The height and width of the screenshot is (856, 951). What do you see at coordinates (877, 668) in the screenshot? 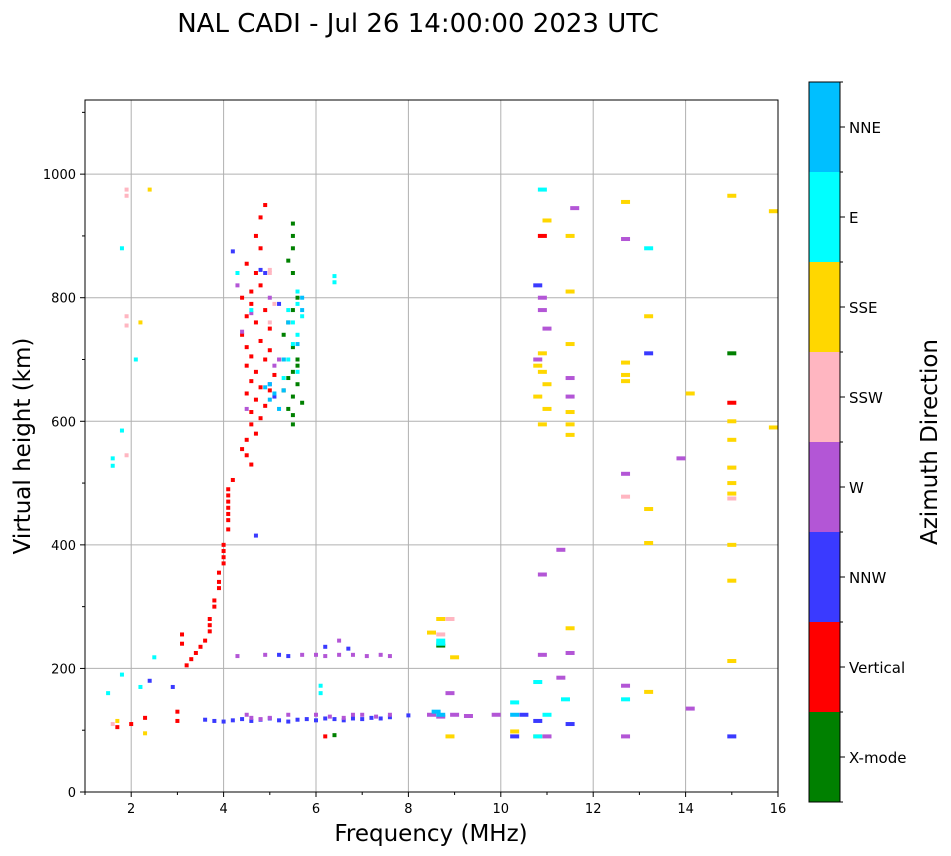
I see `colorbar-label-1: Vertical` at bounding box center [877, 668].